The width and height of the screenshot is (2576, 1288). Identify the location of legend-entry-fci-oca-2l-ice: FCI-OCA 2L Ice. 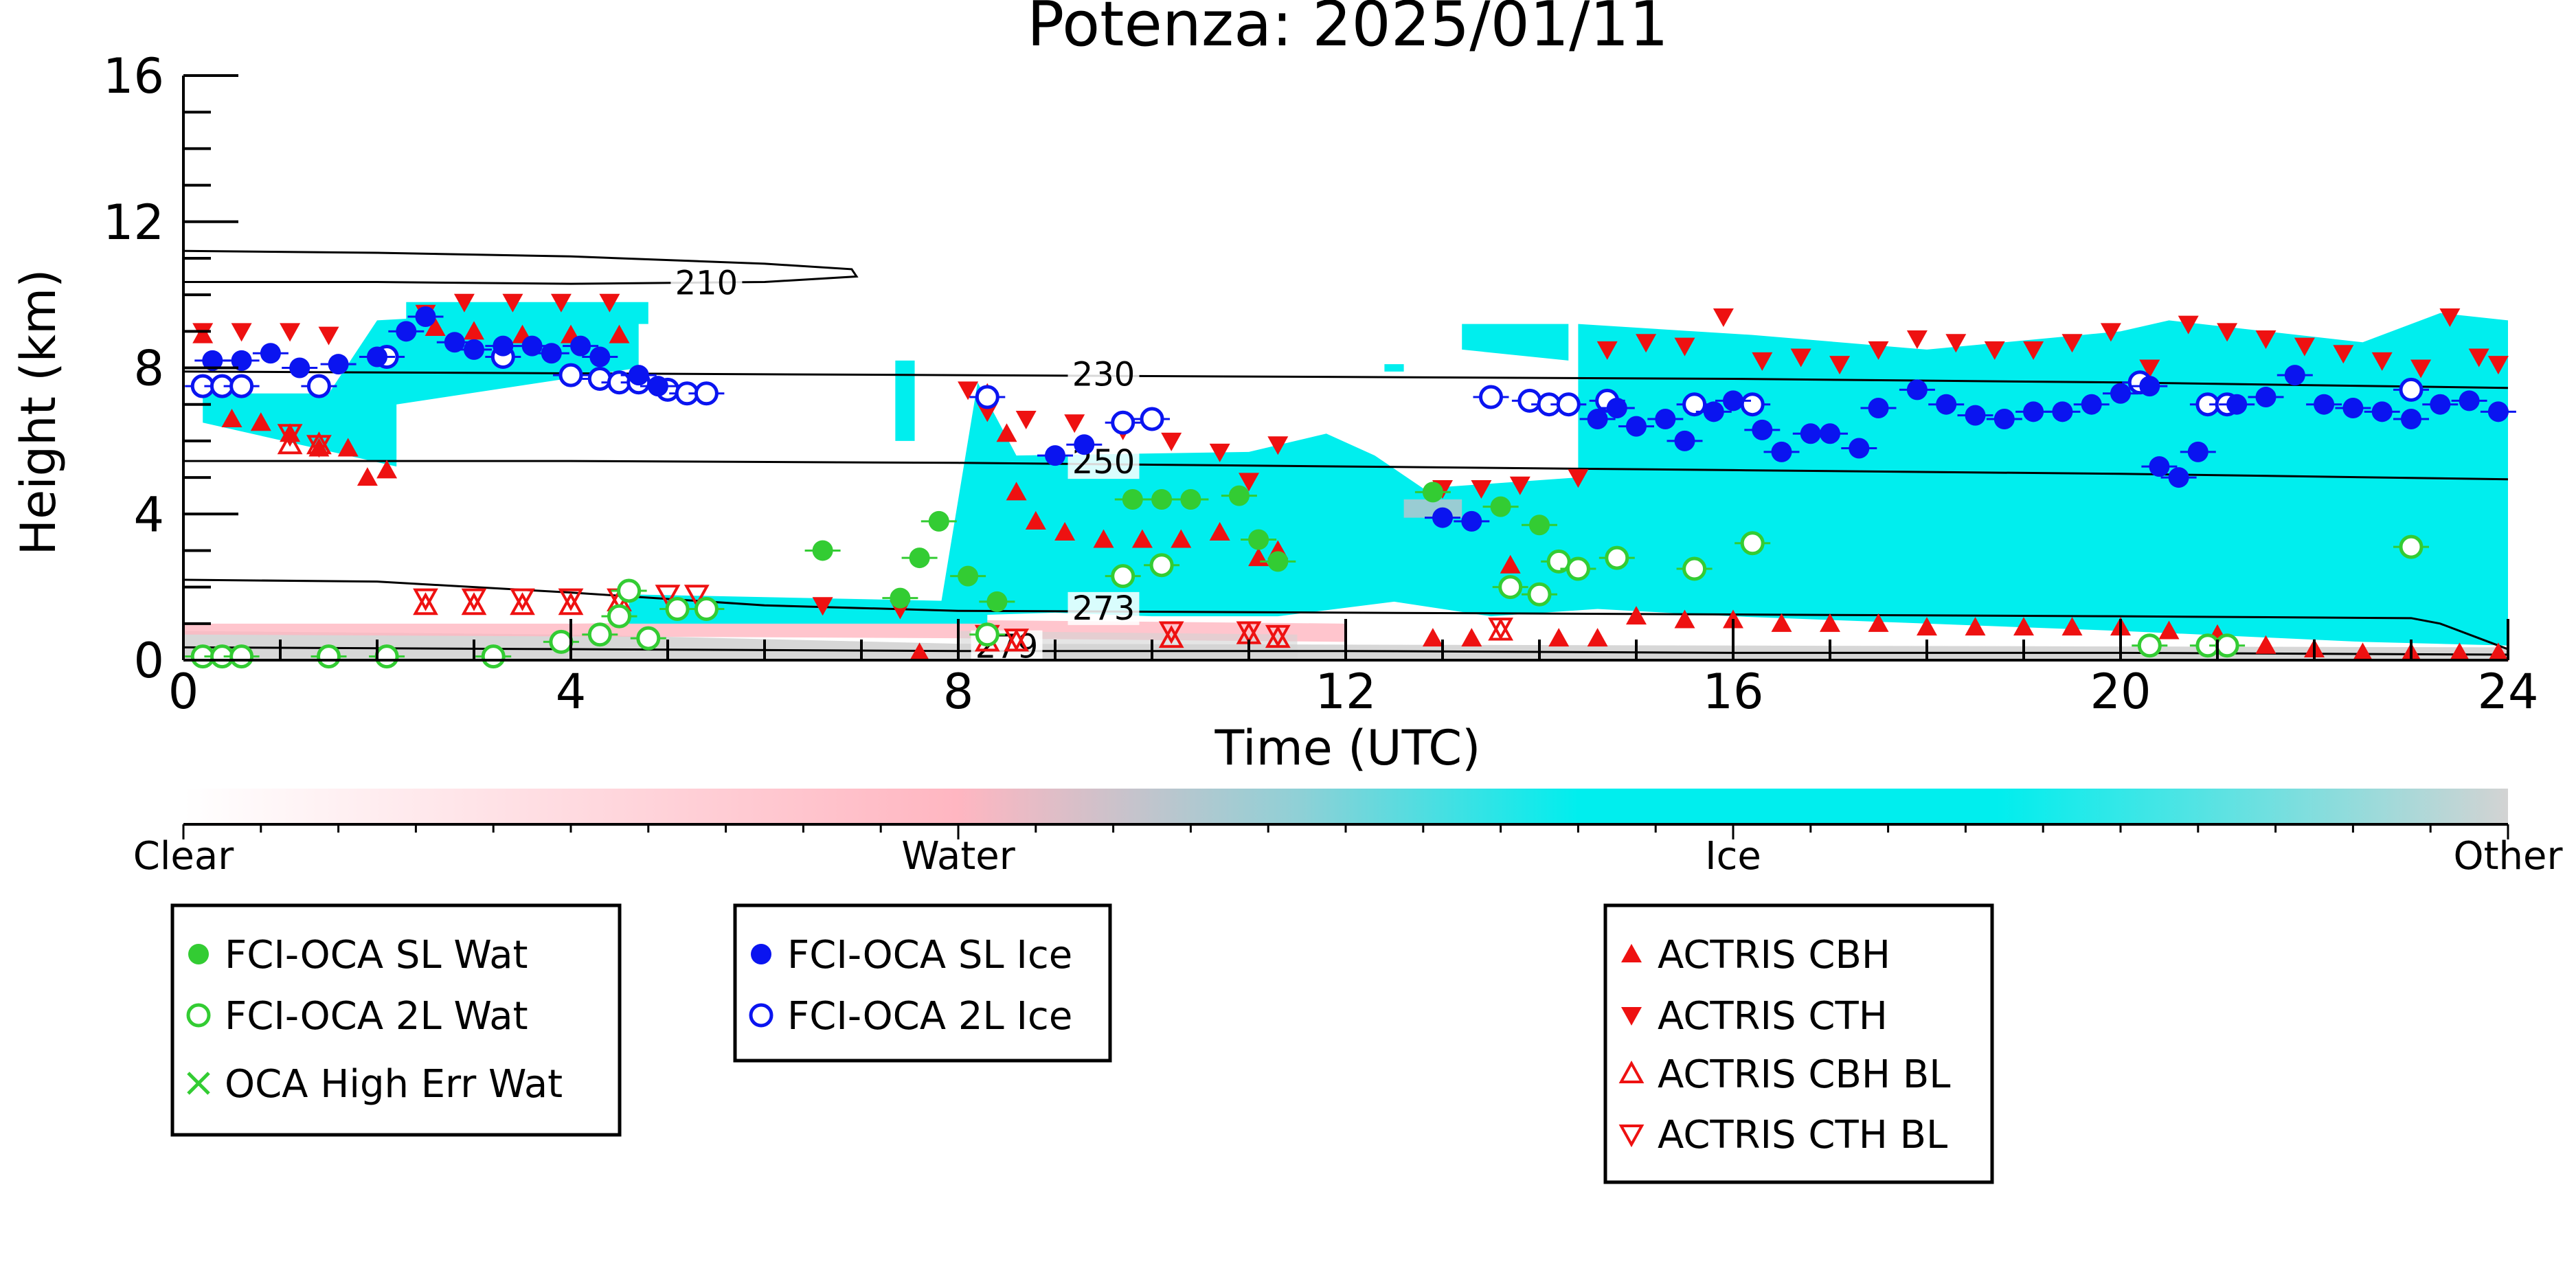
(910, 1016).